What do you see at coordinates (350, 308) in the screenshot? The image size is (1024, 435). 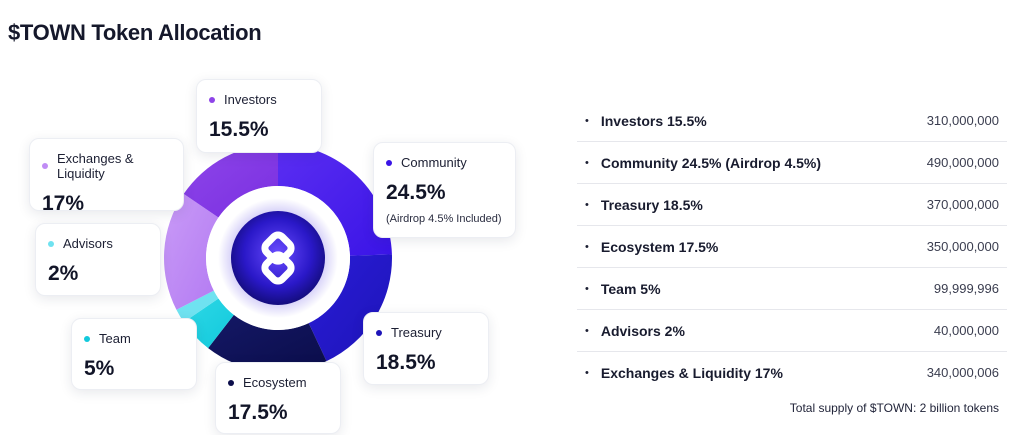 I see `slice-treasury` at bounding box center [350, 308].